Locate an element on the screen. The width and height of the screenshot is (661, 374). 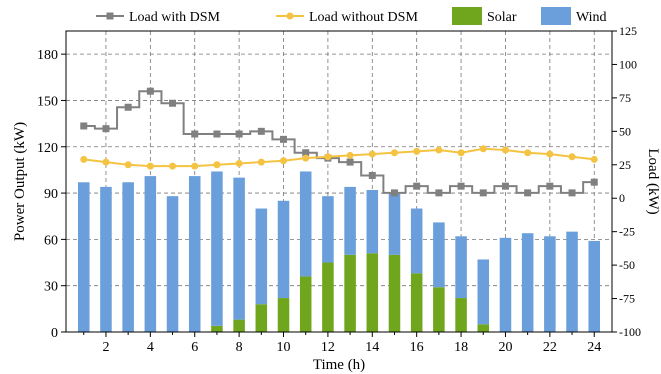
y-right-tick-label: -75 is located at coordinates (627, 299).